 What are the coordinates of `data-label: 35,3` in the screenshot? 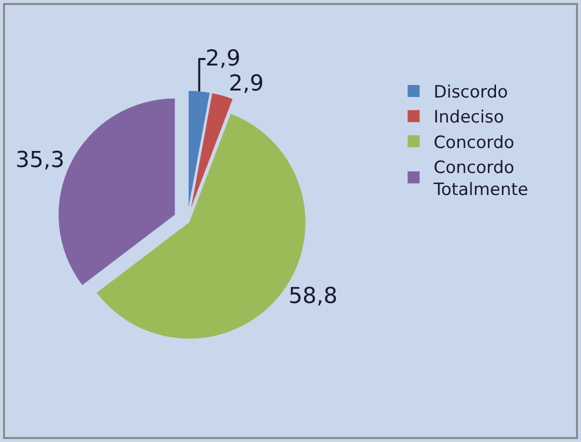 It's located at (40, 161).